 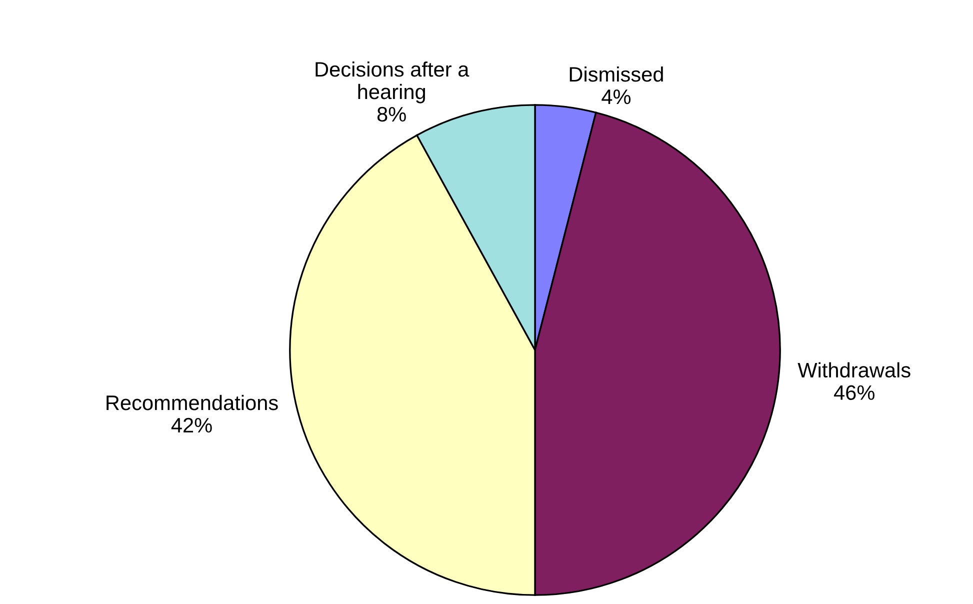 What do you see at coordinates (854, 392) in the screenshot?
I see `data-label: 46%` at bounding box center [854, 392].